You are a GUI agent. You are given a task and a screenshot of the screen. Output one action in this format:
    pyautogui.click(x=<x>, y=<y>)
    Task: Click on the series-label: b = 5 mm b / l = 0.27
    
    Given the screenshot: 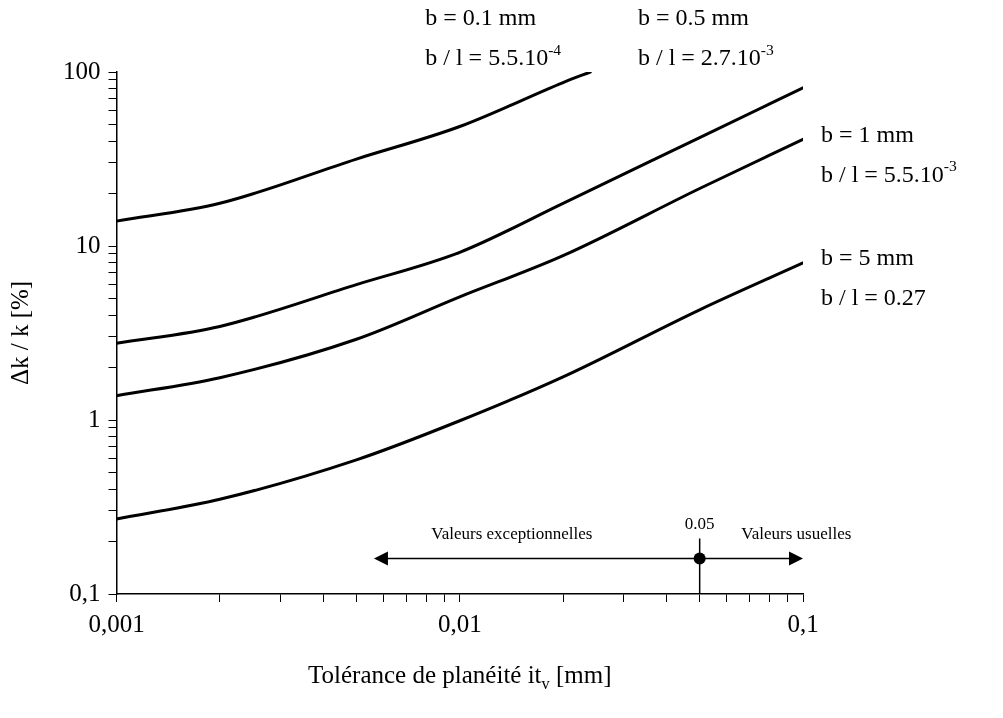 What is the action you would take?
    pyautogui.click(x=873, y=277)
    